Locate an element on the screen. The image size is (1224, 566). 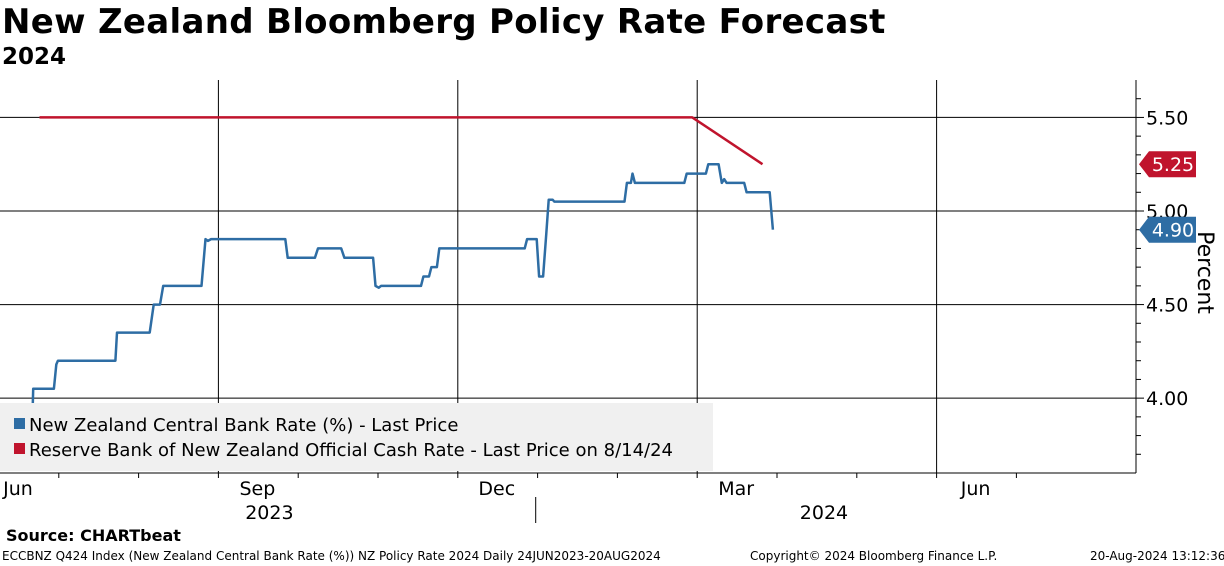
x-year-label: 2024 is located at coordinates (824, 513).